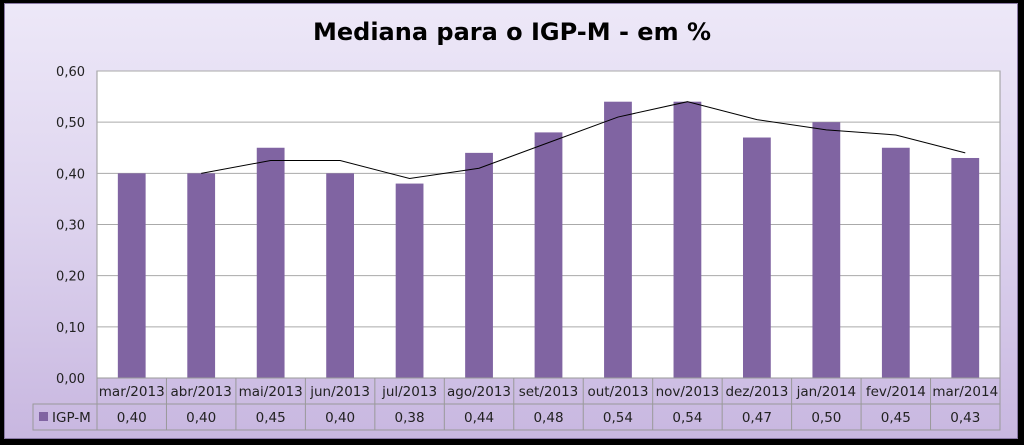  I want to click on category-label: mai/2013, so click(271, 392).